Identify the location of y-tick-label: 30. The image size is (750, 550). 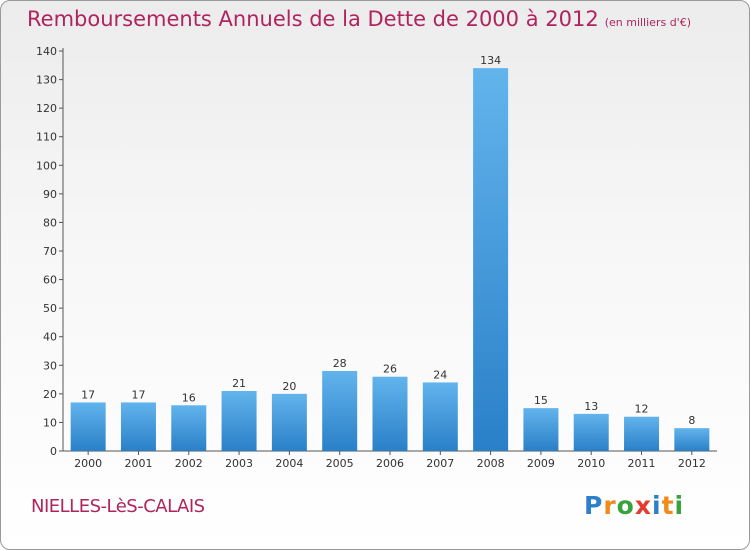
(50, 365).